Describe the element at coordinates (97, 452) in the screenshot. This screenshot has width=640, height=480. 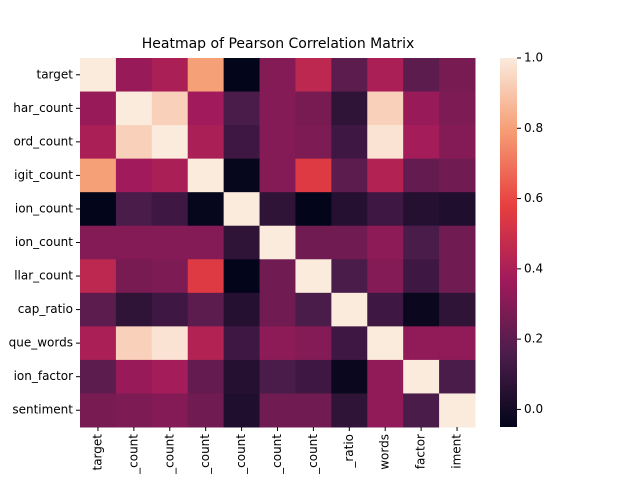
I see `x-tick-label: target` at that location.